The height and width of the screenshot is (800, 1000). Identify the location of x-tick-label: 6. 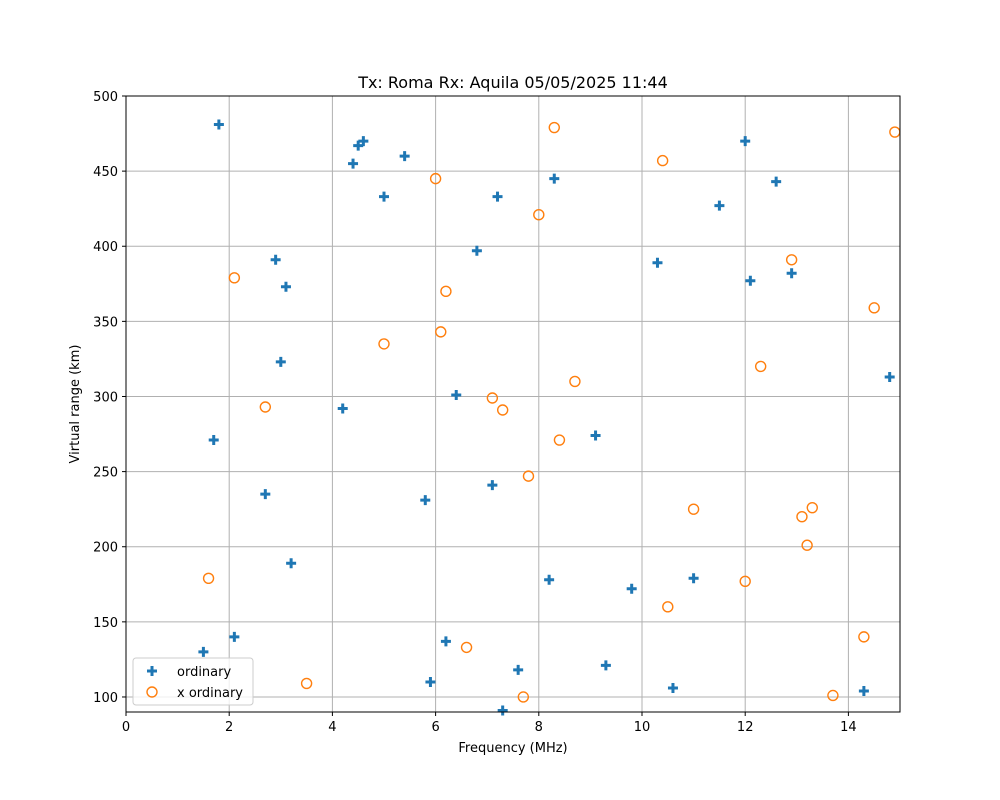
(435, 727).